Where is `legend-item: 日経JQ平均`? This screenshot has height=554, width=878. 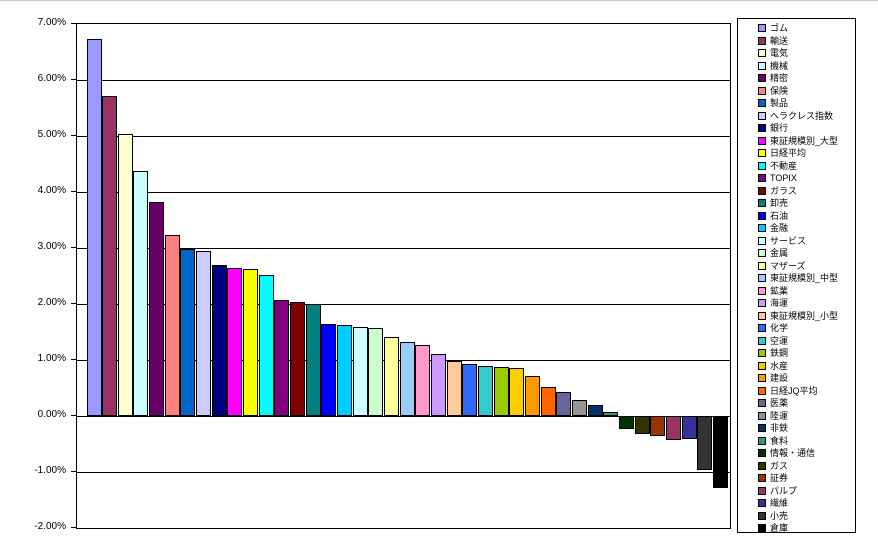
legend-item: 日経JQ平均 is located at coordinates (806, 391).